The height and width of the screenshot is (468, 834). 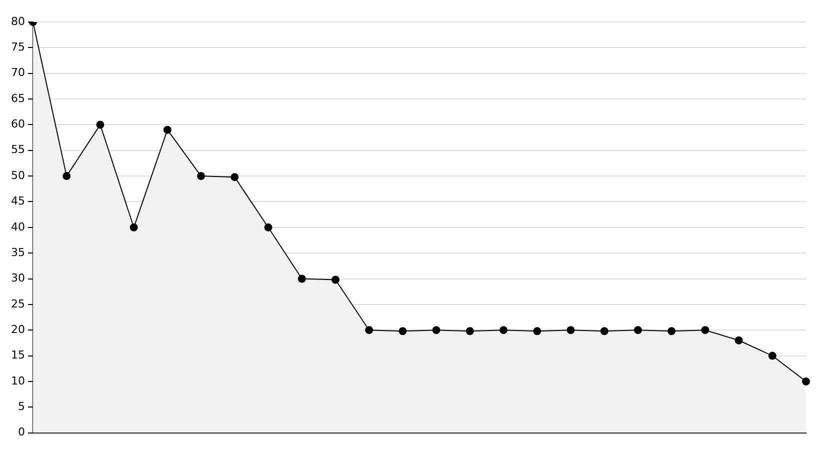 What do you see at coordinates (17, 381) in the screenshot?
I see `y-tick-label: 10` at bounding box center [17, 381].